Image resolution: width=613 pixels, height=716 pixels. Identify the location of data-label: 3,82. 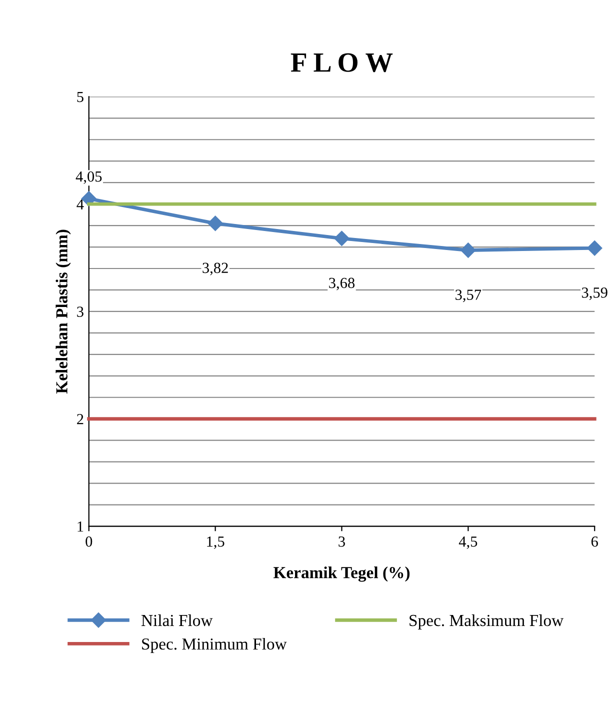
(215, 269).